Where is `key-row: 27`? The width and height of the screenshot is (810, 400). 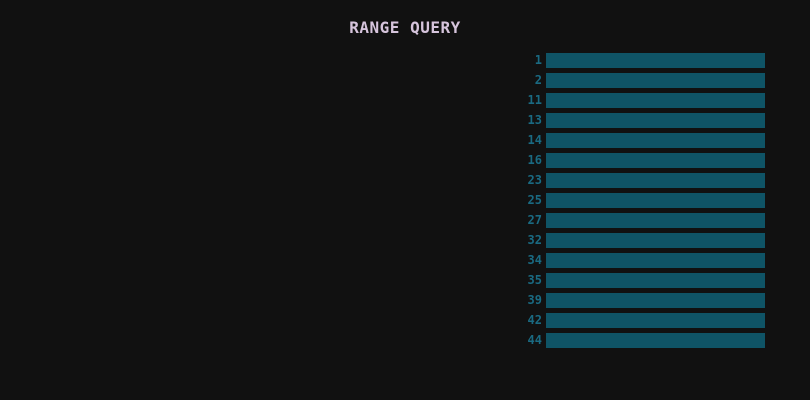 key-row: 27 is located at coordinates (636, 220).